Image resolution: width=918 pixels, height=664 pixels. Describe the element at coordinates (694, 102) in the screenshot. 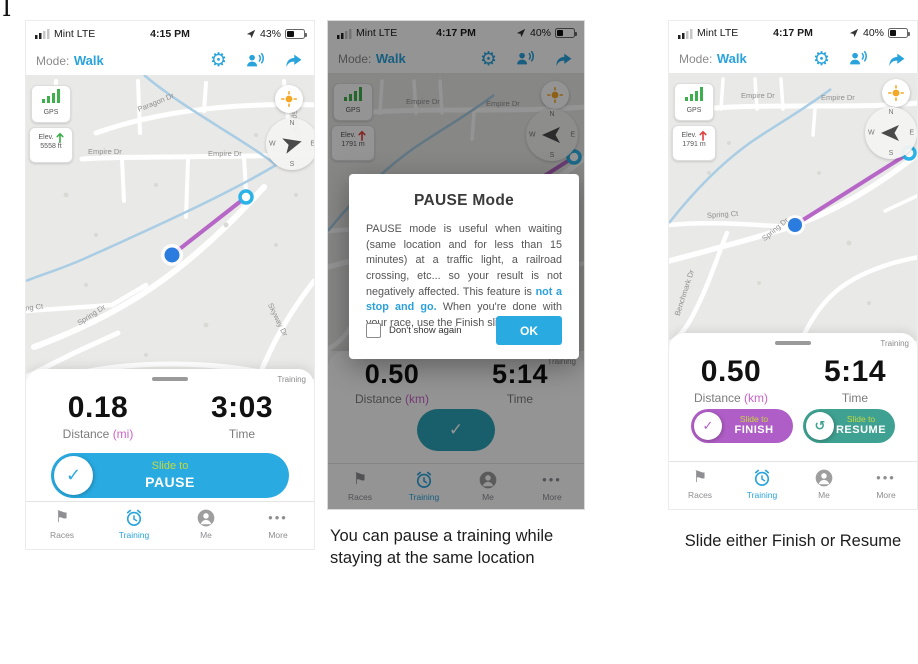

I see `gps-signal-badge: GPS` at that location.